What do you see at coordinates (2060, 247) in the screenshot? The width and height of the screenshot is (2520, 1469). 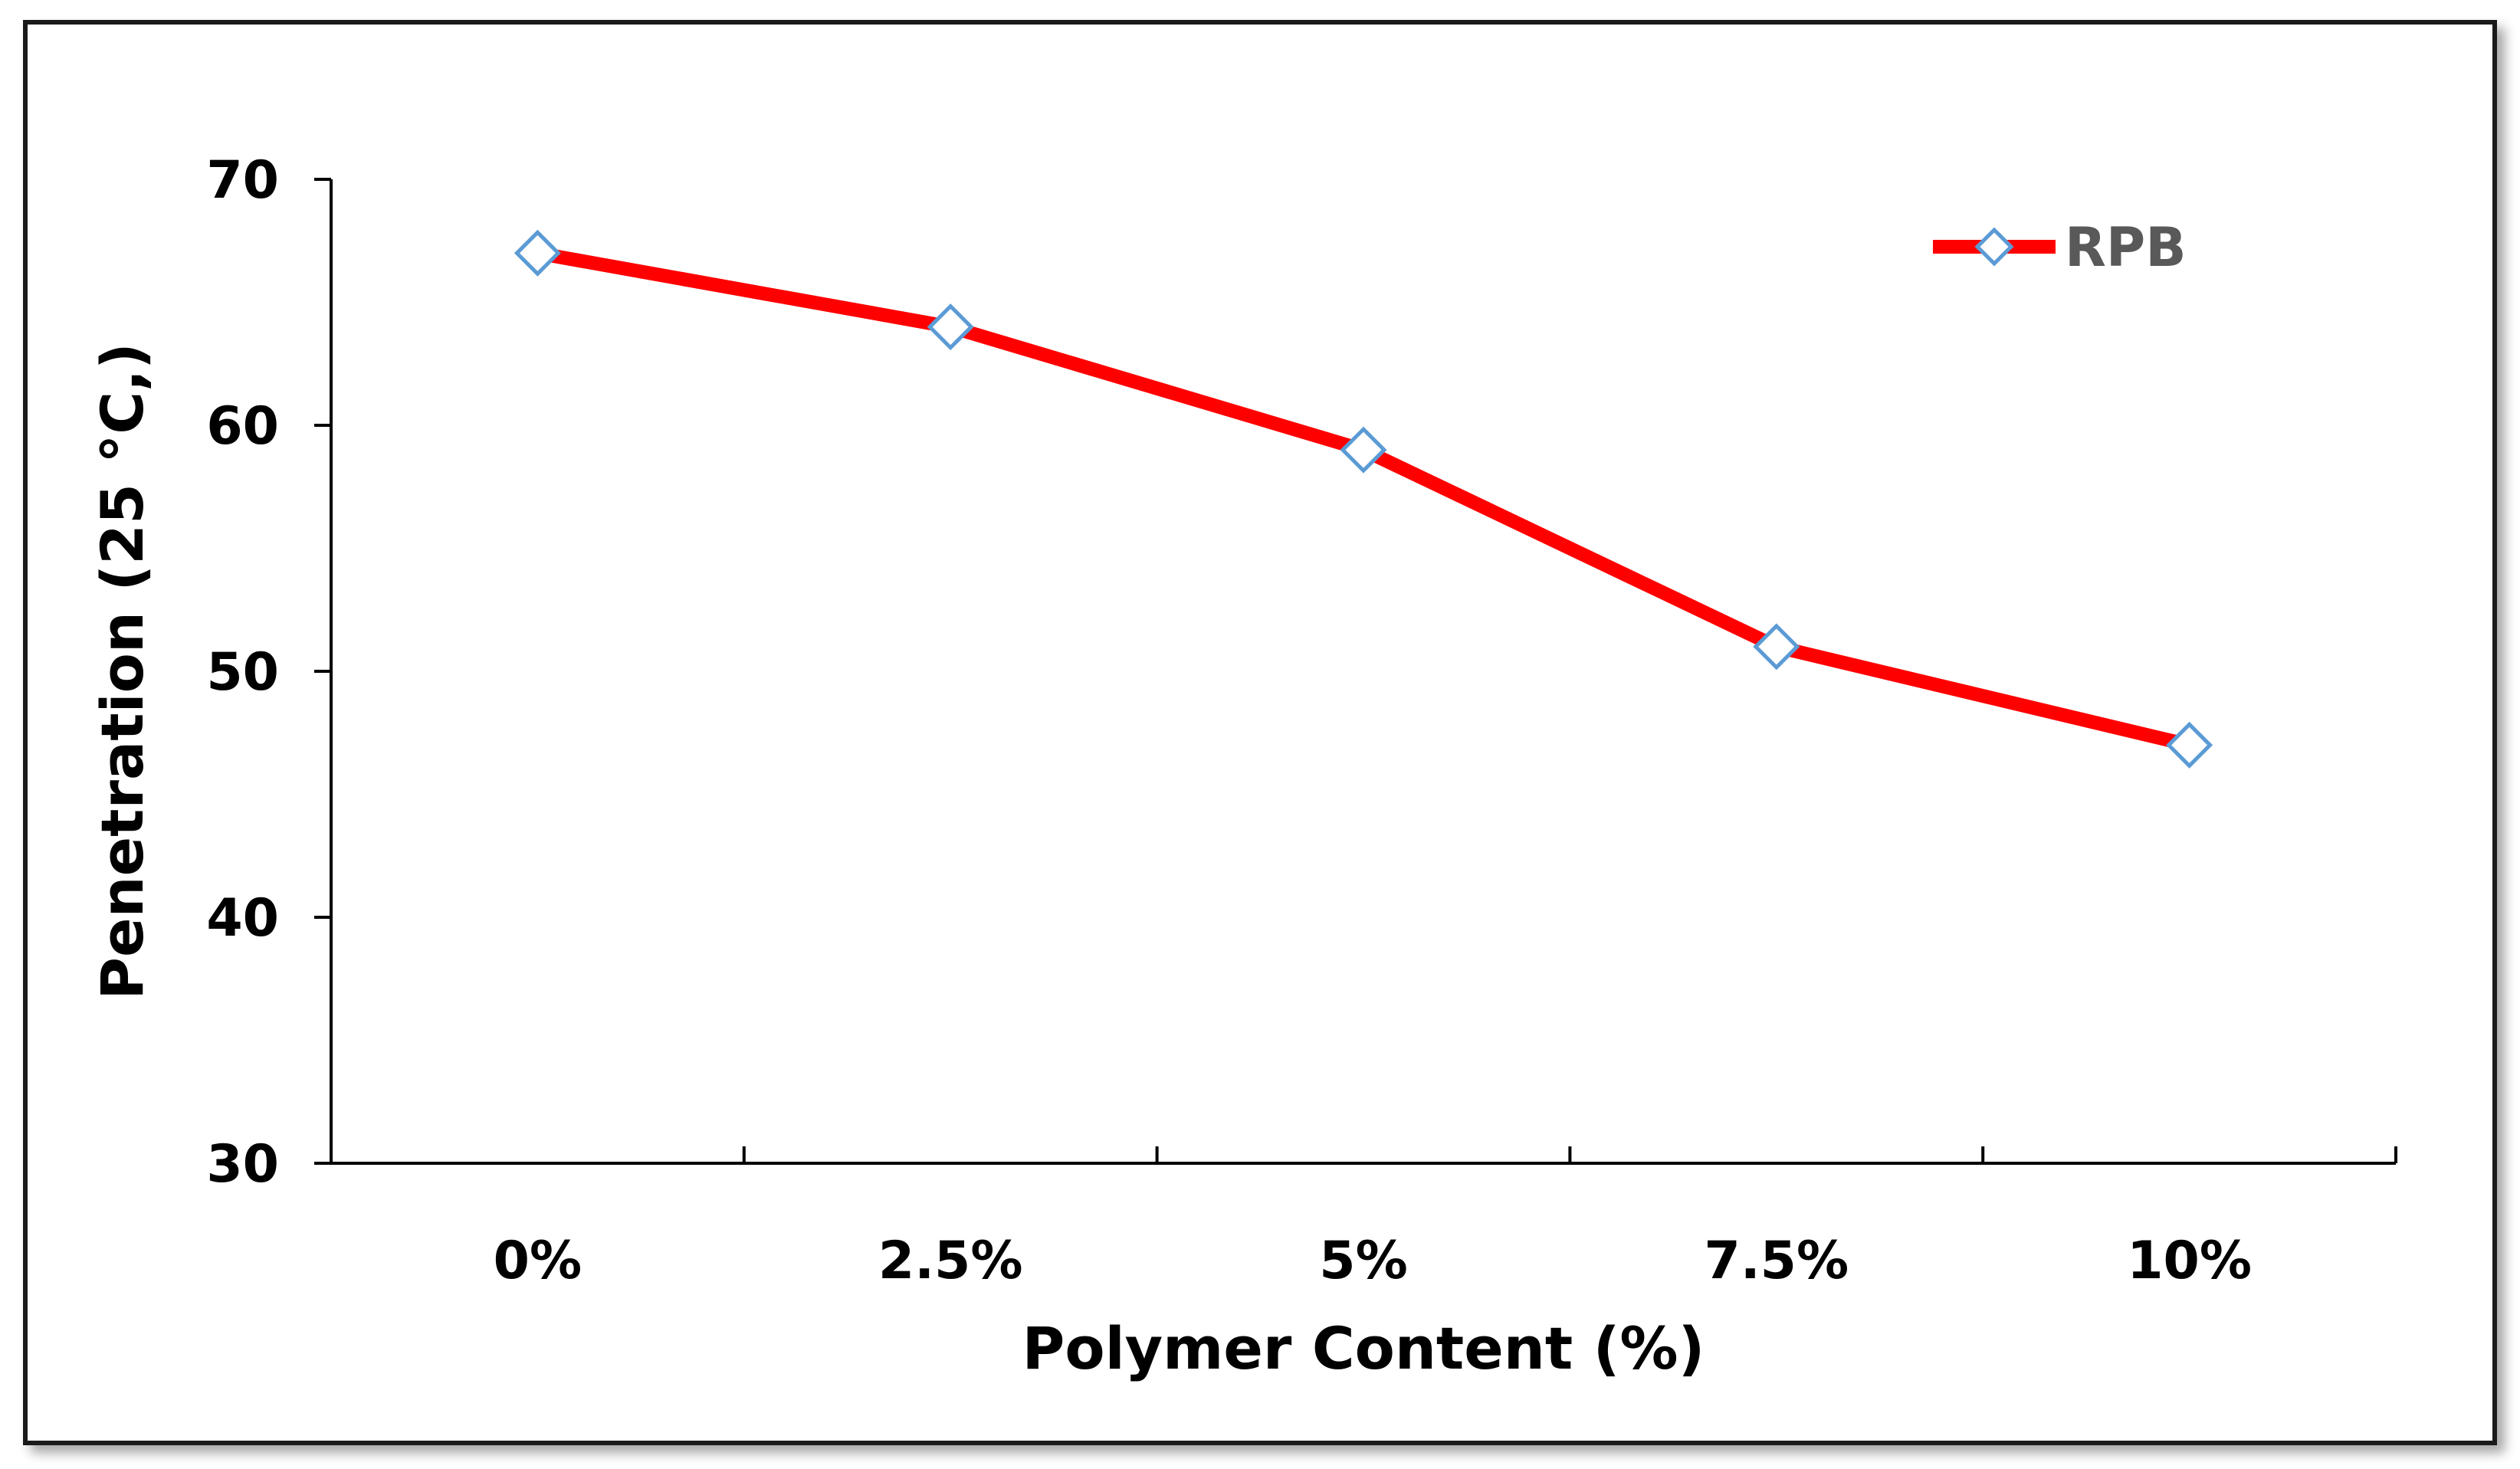 I see `legend: RPB` at bounding box center [2060, 247].